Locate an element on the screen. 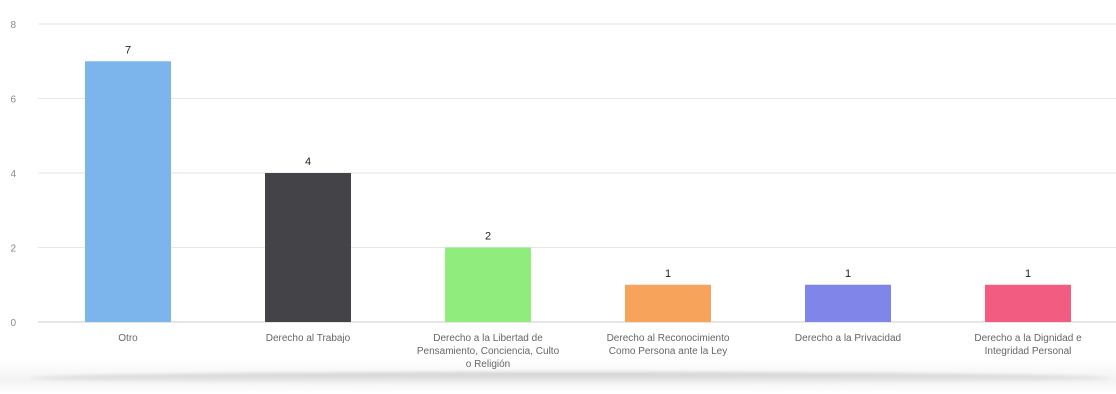  x-category-label: Otro is located at coordinates (128, 338).